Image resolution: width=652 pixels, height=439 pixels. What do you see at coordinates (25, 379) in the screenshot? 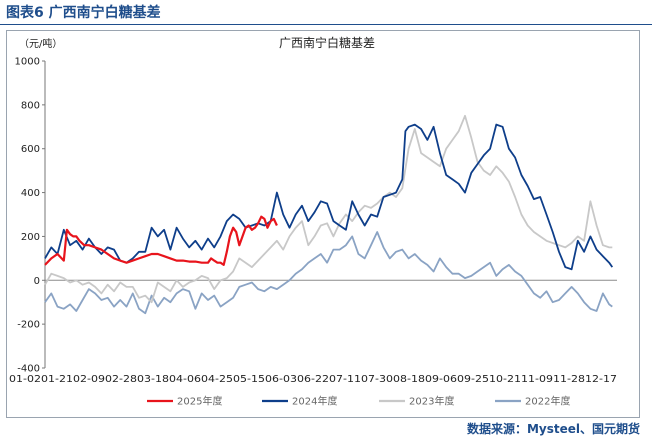
I see `x-tick-label: 01-02` at bounding box center [25, 379].